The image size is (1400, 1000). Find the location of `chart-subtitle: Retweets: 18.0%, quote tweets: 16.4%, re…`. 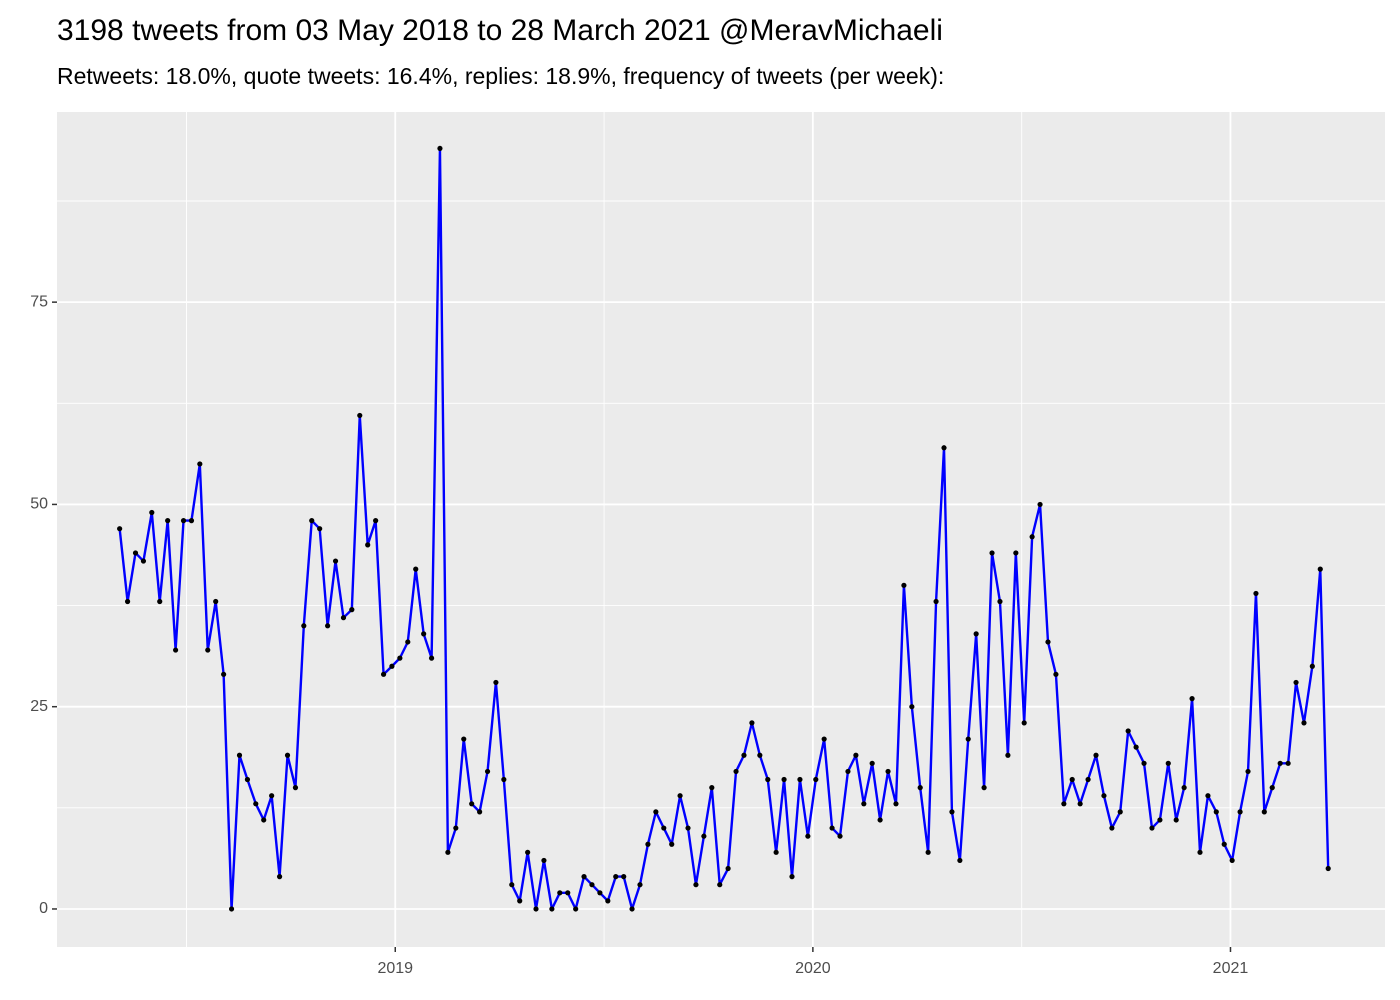

chart-subtitle: Retweets: 18.0%, quote tweets: 16.4%, re… is located at coordinates (500, 76).